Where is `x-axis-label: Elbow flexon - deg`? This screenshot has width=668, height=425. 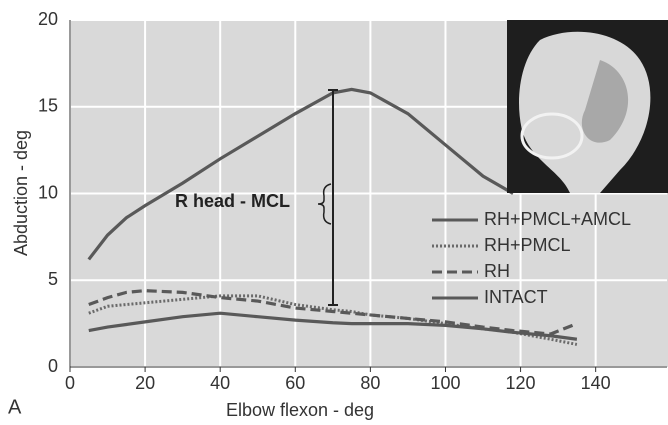
x-axis-label: Elbow flexon - deg is located at coordinates (300, 410).